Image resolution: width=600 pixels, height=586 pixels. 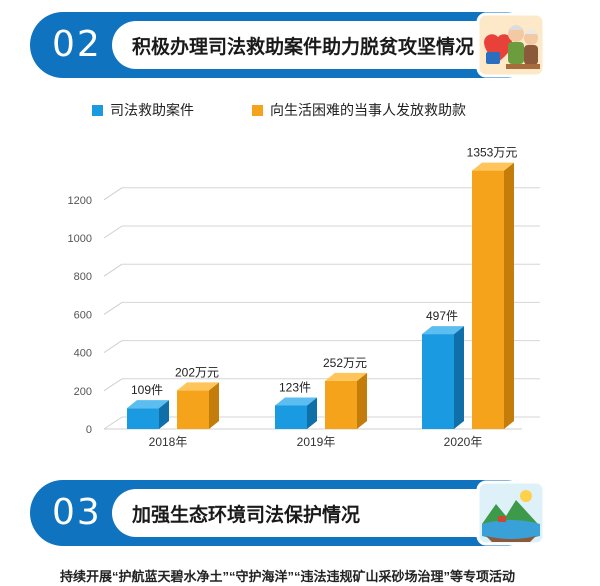 What do you see at coordinates (89, 430) in the screenshot?
I see `y-tick-label: 0` at bounding box center [89, 430].